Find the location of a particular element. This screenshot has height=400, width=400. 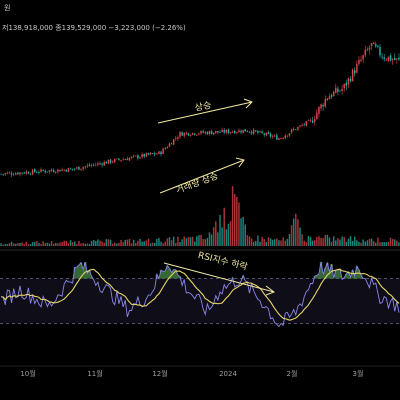

rsi-fall-arrowhead is located at coordinates (270, 290).